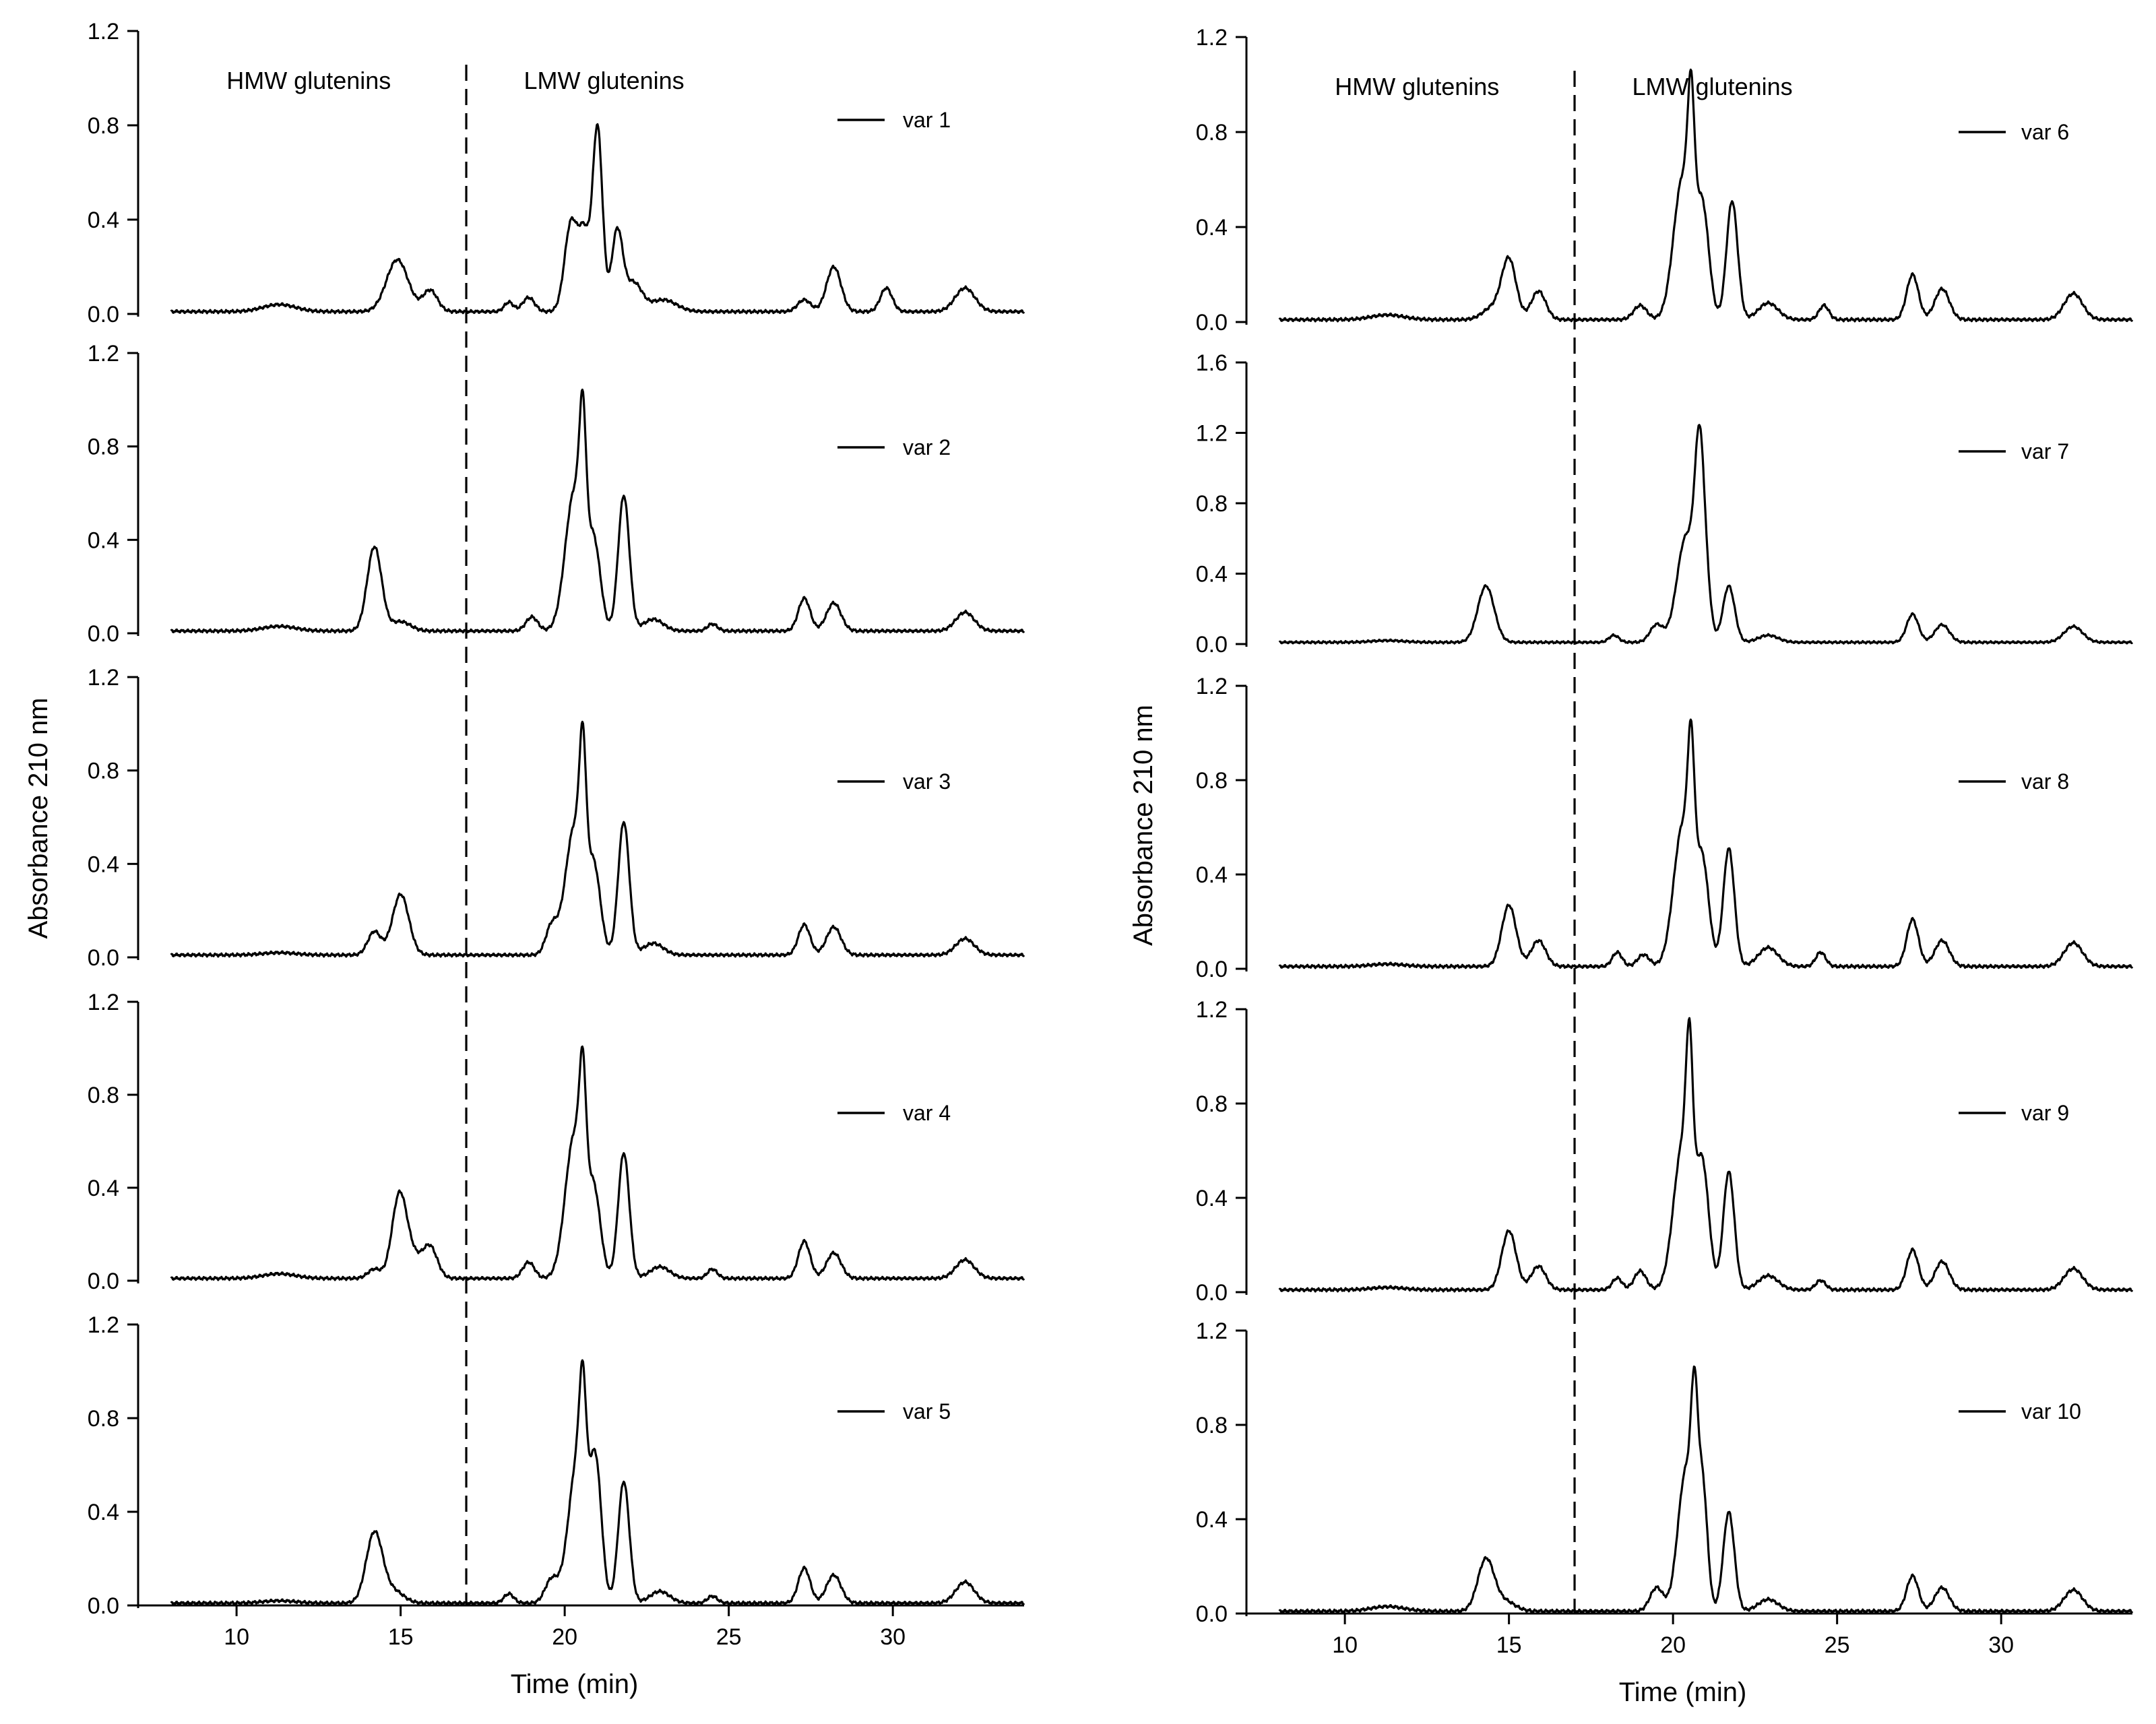  I want to click on right-panel-5: 0.0 0.4 0.8 1.2 var 10, so click(1665, 1473).